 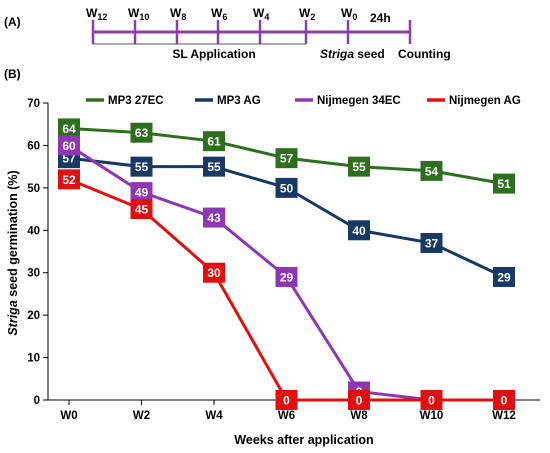 What do you see at coordinates (37, 401) in the screenshot?
I see `y-tick-label: 0` at bounding box center [37, 401].